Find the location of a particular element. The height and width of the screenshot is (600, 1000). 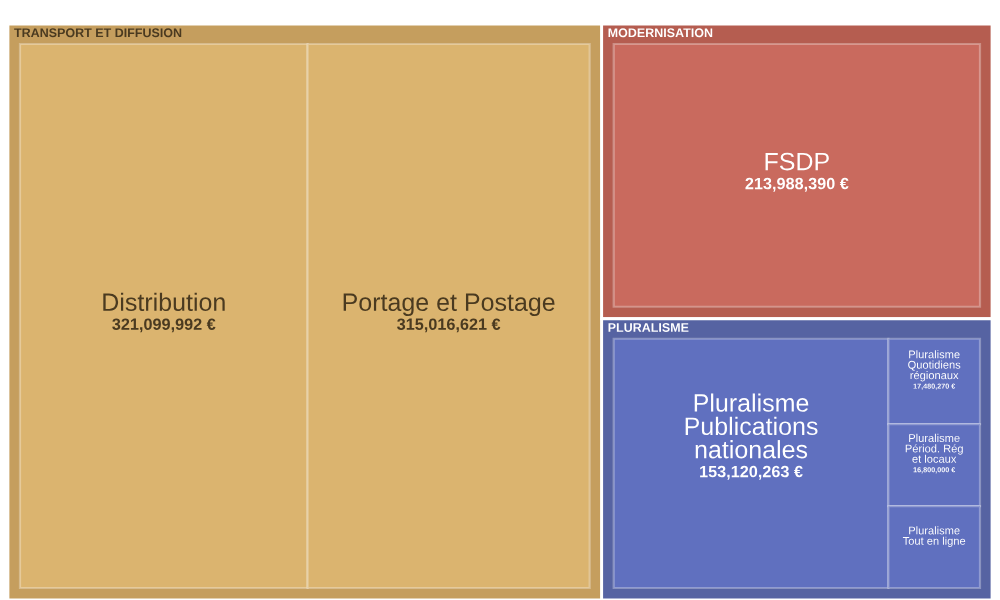

data-label: 315,016,621 € is located at coordinates (449, 325).